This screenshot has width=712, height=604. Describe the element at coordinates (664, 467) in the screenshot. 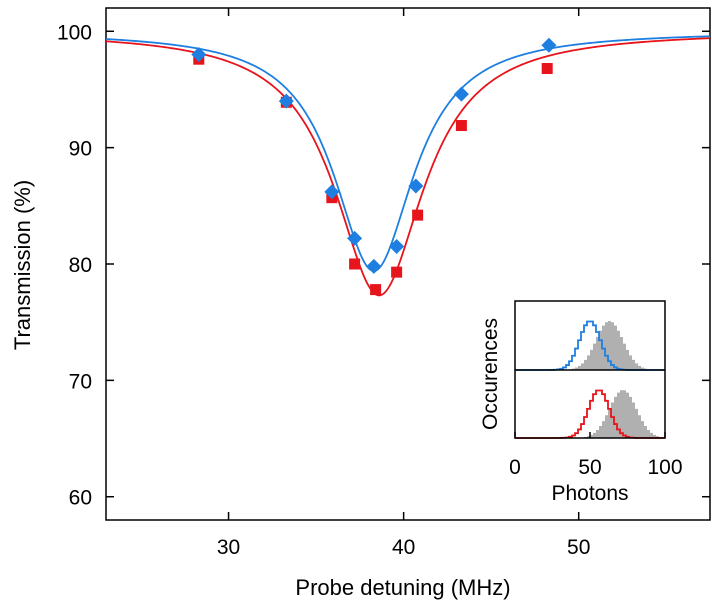

I see `inset-x-tick-label: 100` at that location.